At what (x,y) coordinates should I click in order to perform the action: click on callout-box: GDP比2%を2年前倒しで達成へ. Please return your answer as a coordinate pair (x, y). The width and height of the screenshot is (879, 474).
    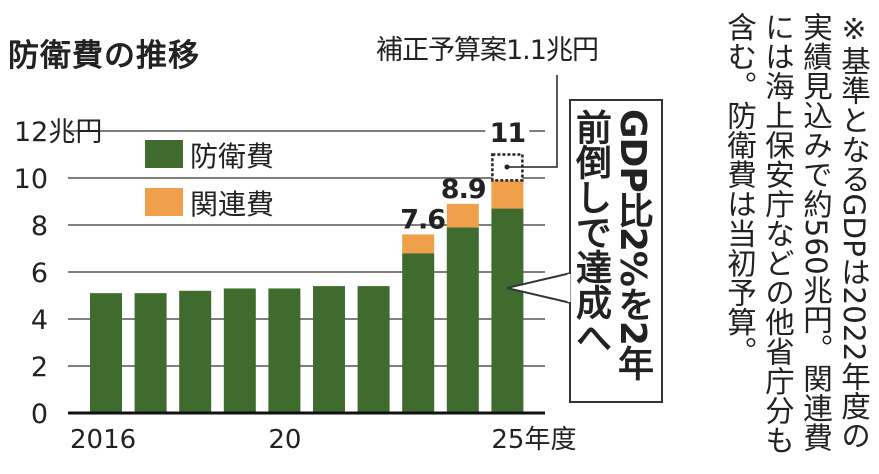
    Looking at the image, I should click on (616, 251).